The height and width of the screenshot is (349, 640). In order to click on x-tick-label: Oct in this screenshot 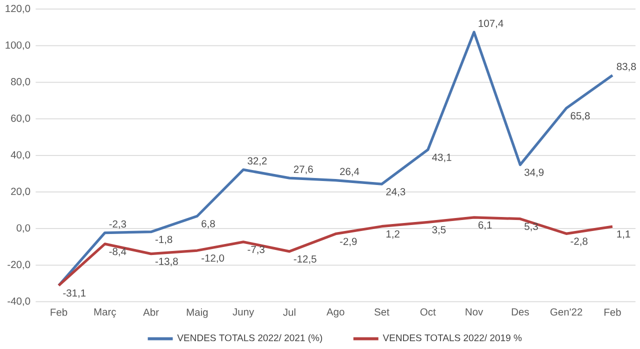, I will do `click(428, 312)`.